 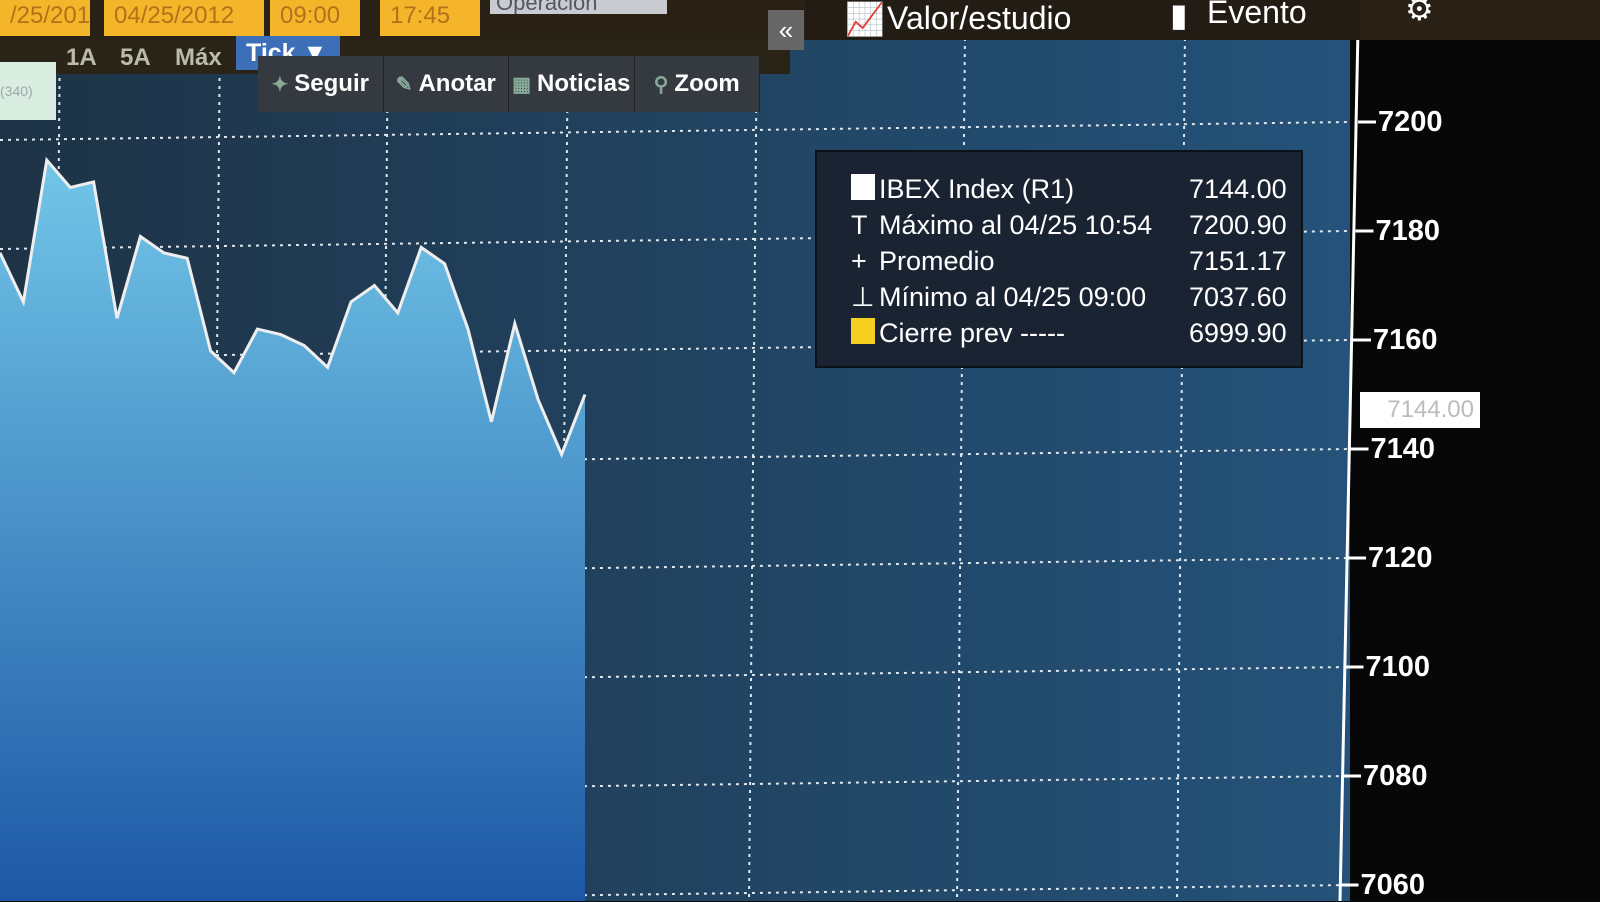 I want to click on follow-button: ✦ Seguir, so click(x=321, y=84).